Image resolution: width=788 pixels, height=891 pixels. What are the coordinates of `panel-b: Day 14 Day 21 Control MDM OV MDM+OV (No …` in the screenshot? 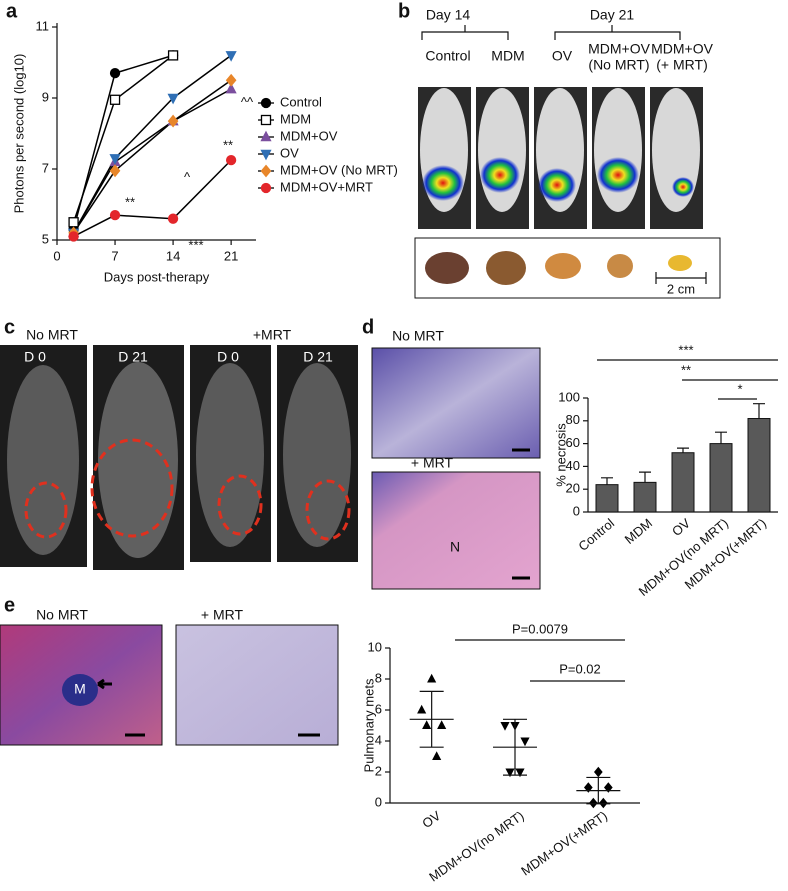 It's located at (567, 153).